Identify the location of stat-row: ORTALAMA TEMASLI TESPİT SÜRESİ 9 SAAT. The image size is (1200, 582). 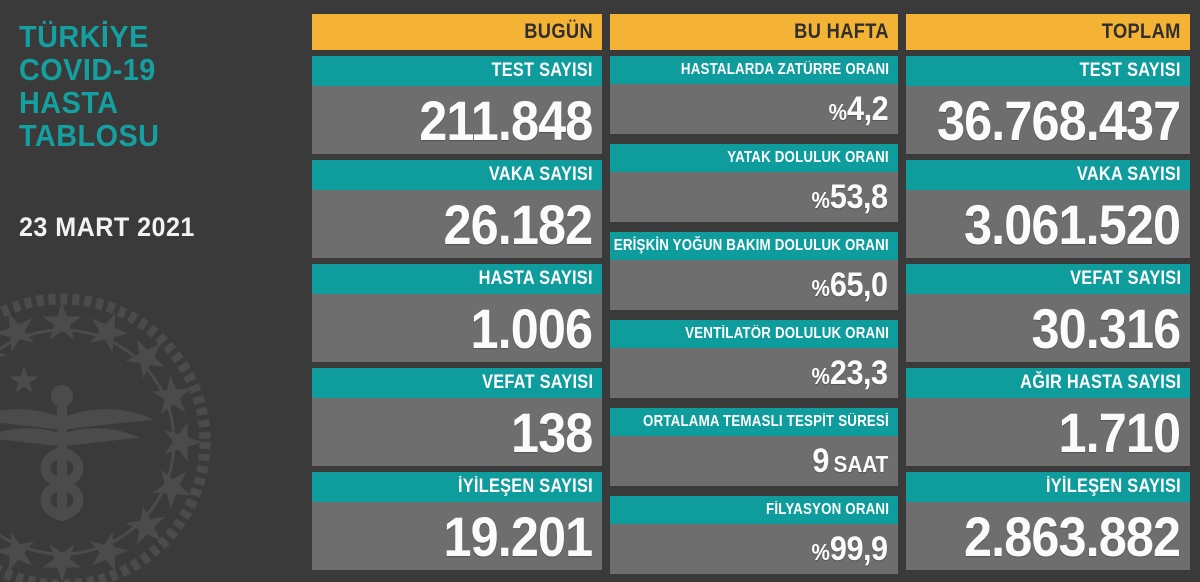
(754, 447).